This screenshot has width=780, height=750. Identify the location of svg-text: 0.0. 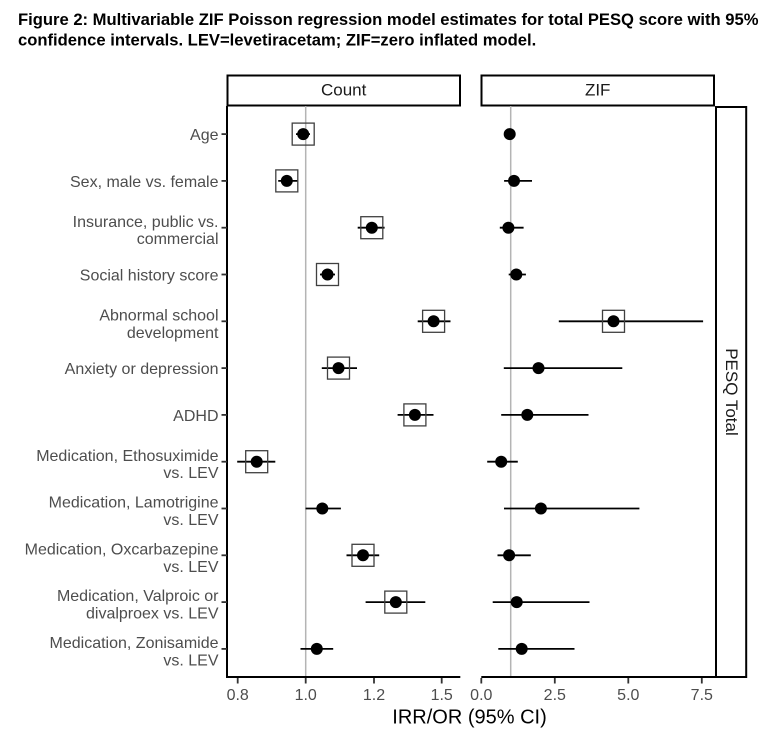
(481, 695).